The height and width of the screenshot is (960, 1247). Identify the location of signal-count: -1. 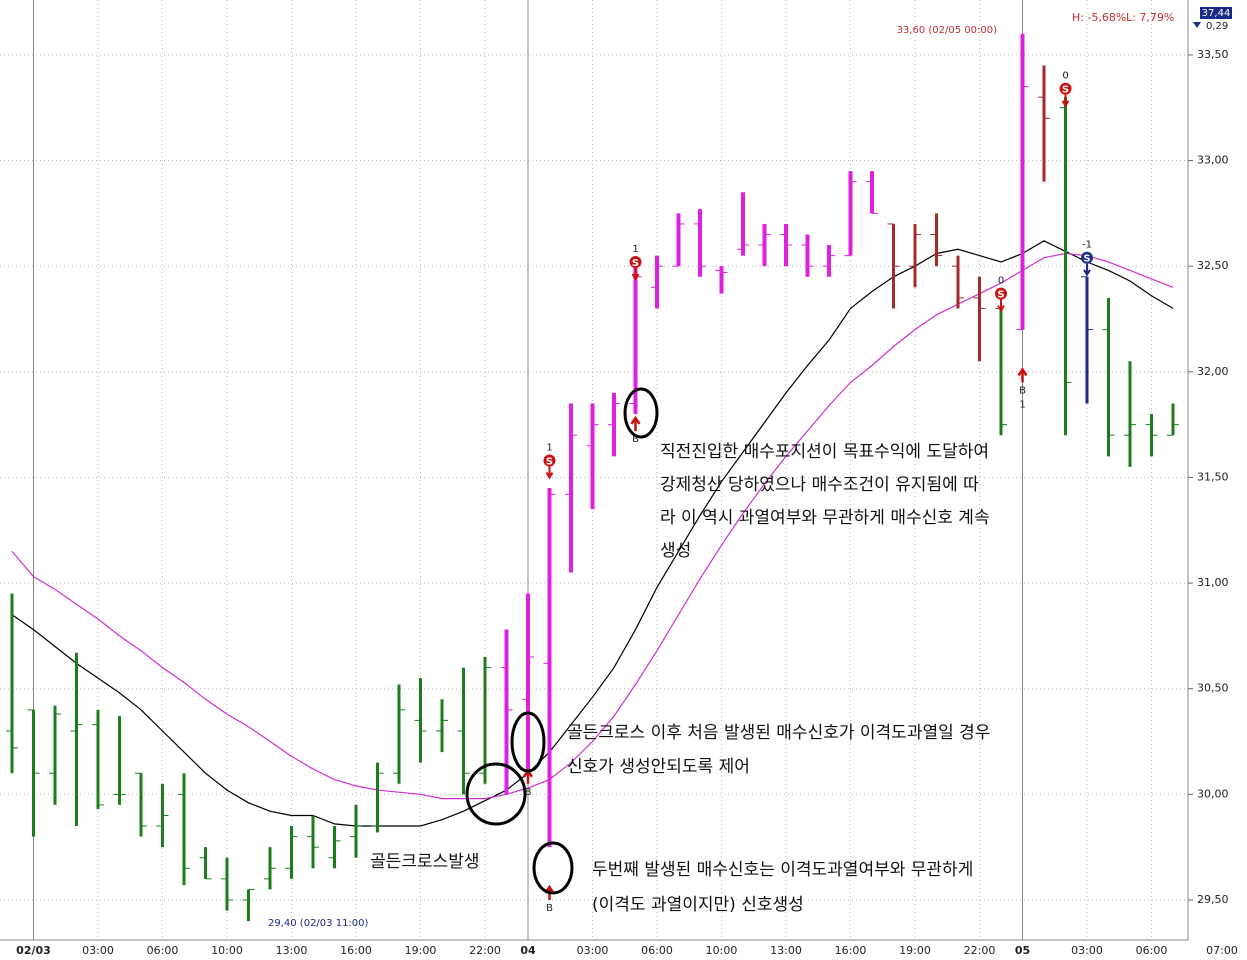
(1087, 245).